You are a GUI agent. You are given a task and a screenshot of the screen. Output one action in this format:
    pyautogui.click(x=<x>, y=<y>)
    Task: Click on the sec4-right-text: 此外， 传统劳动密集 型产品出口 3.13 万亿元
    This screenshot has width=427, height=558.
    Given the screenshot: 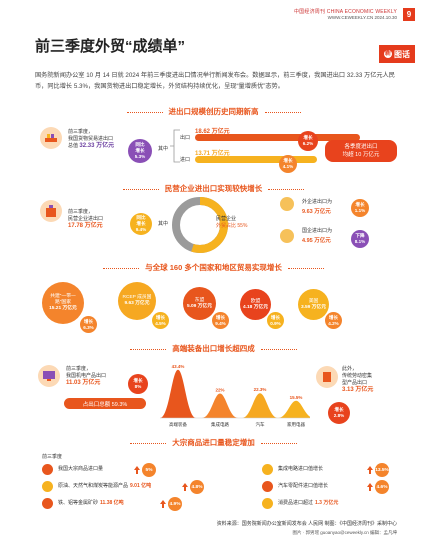 What is the action you would take?
    pyautogui.click(x=358, y=379)
    